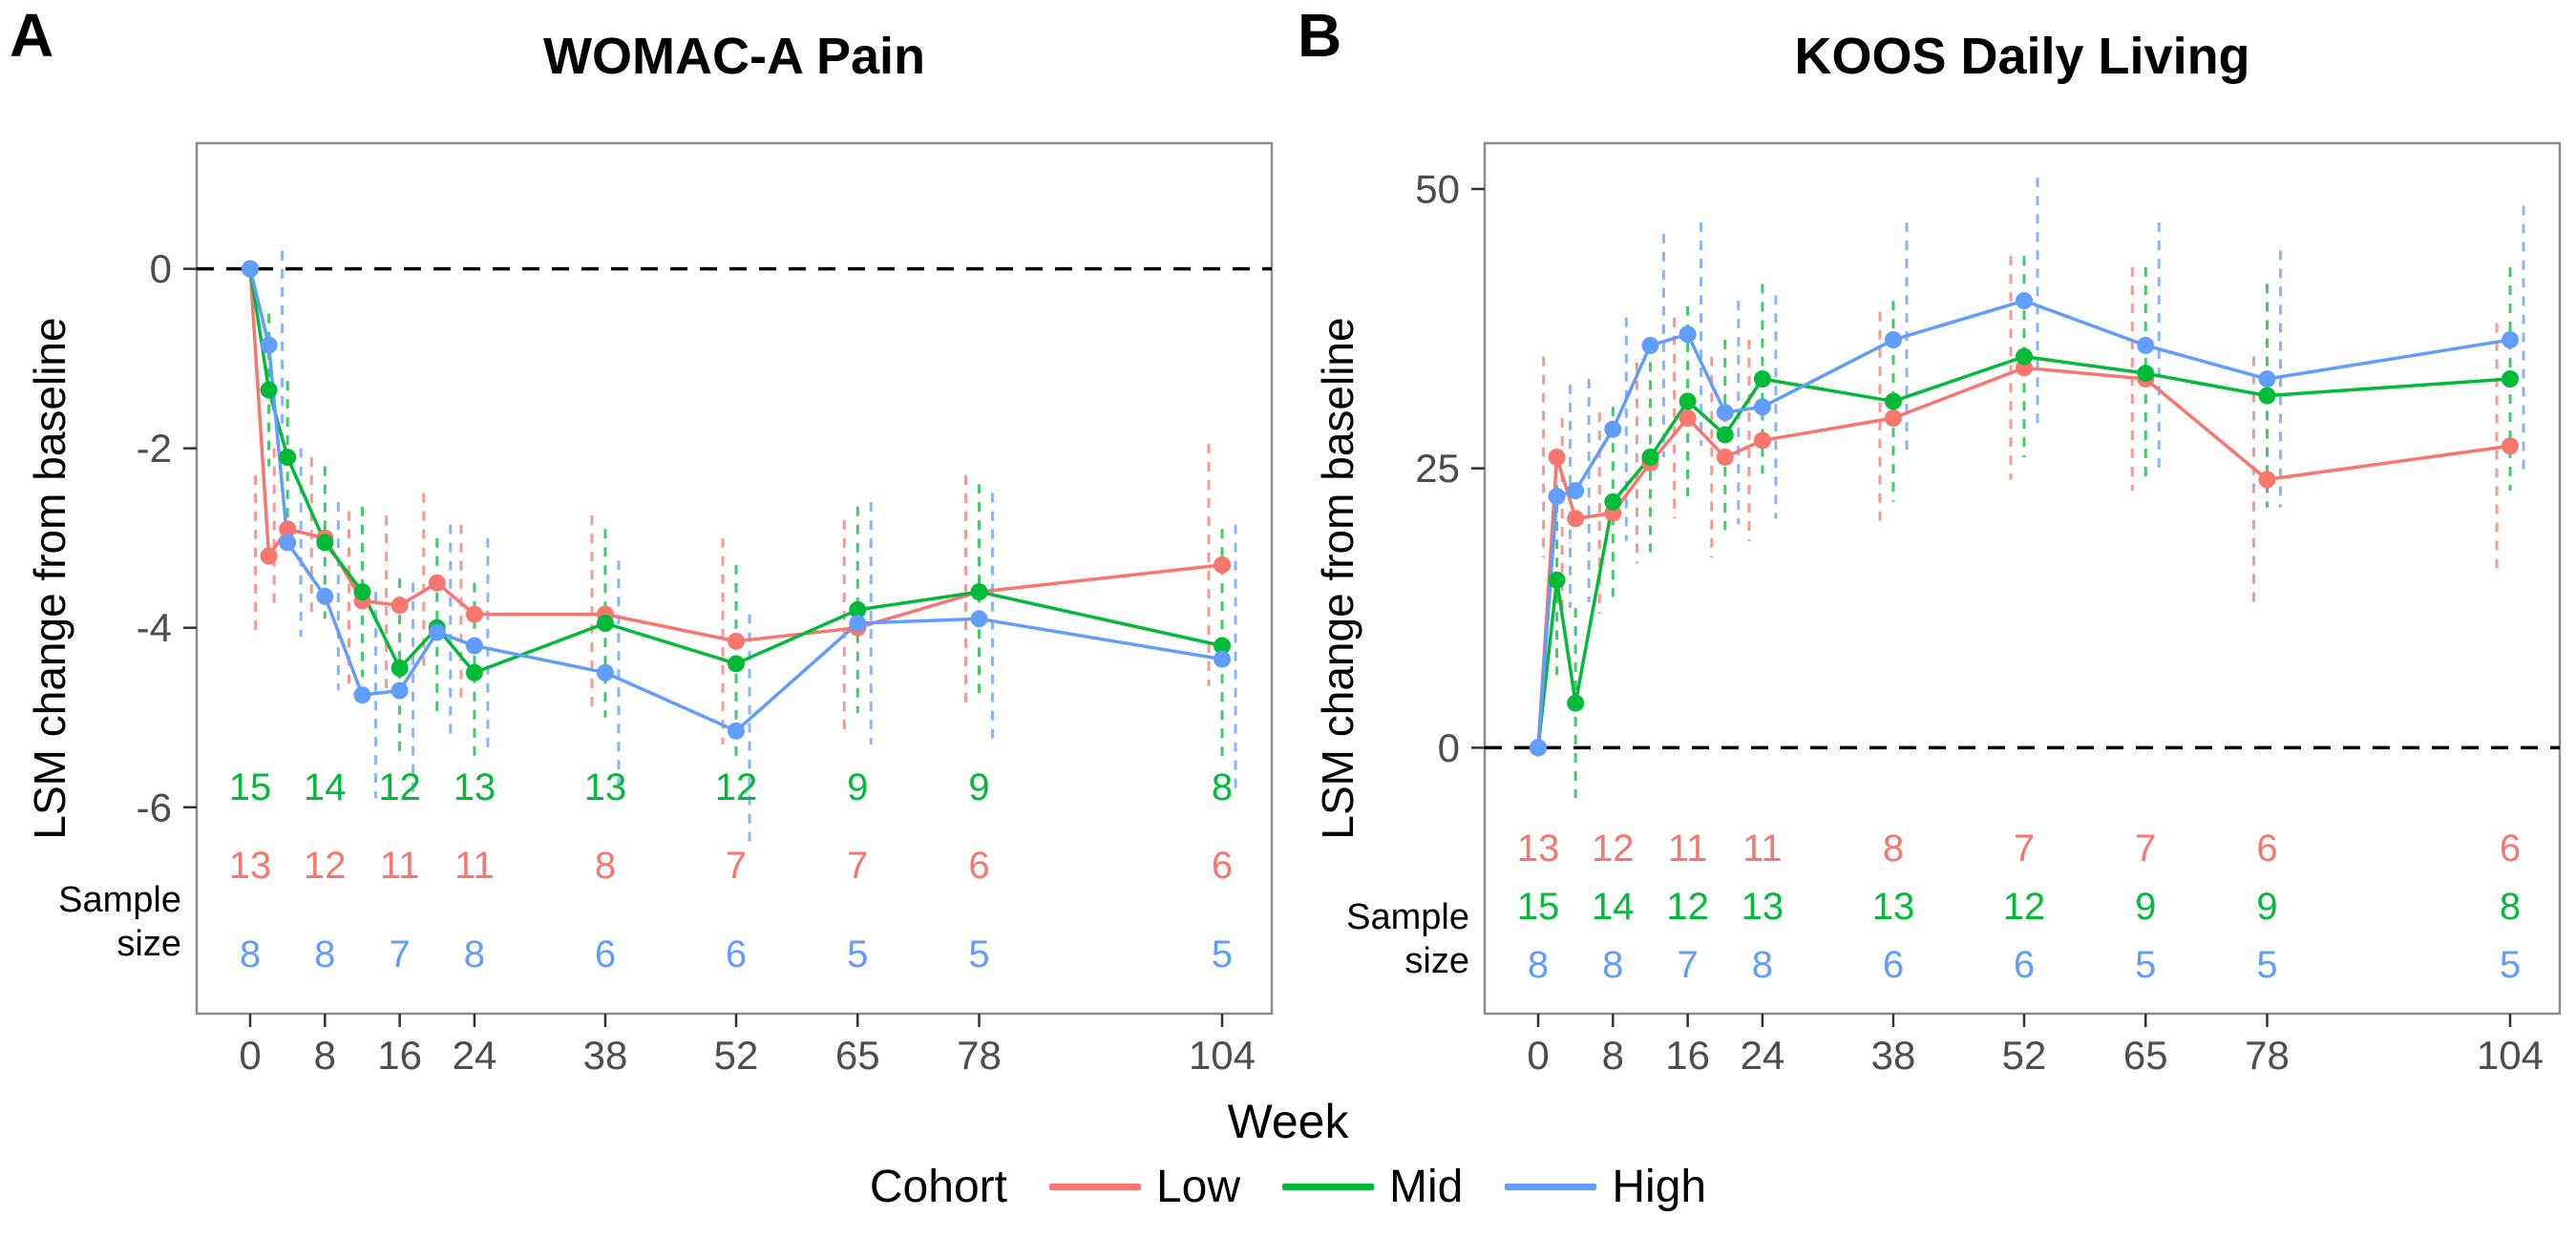 Image resolution: width=2576 pixels, height=1237 pixels. Describe the element at coordinates (1198, 1187) in the screenshot. I see `legend-label-low: Low` at that location.